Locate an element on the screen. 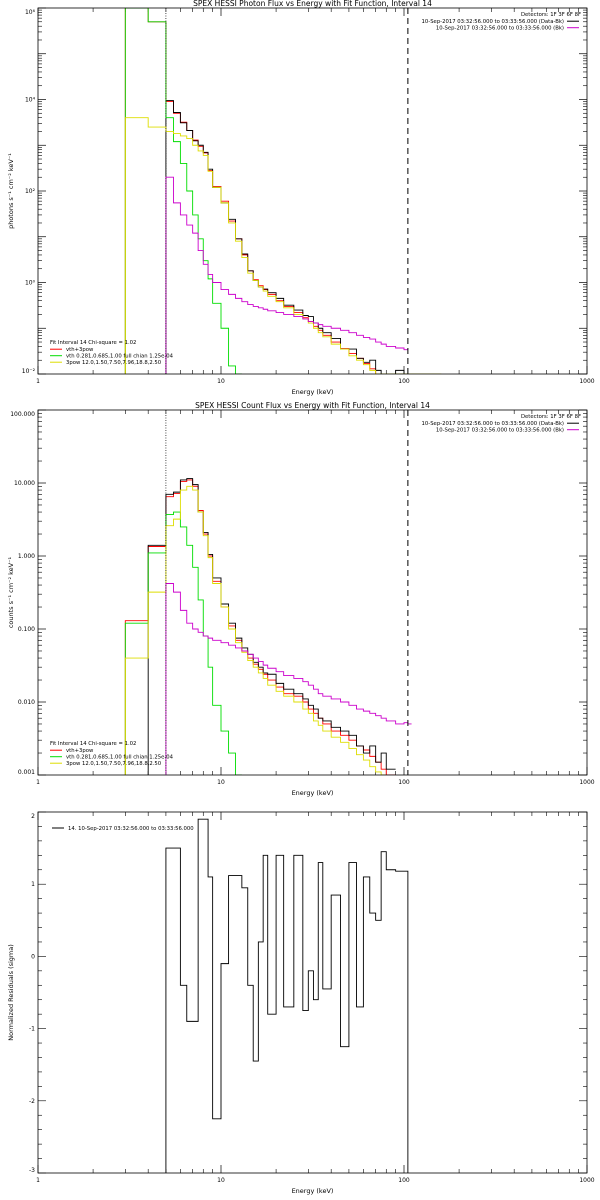  y-tick-label: 10.000 is located at coordinates (24, 483).